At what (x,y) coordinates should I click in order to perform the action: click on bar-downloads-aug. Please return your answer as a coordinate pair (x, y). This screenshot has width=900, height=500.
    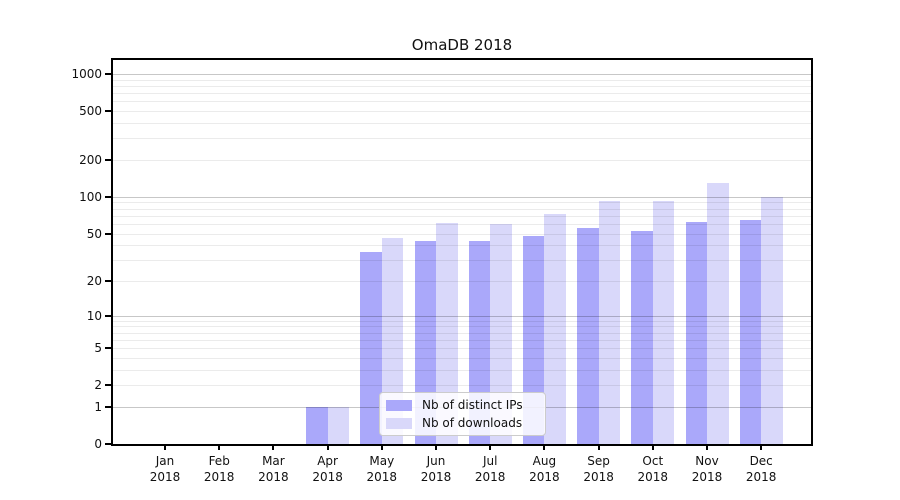
    Looking at the image, I should click on (555, 329).